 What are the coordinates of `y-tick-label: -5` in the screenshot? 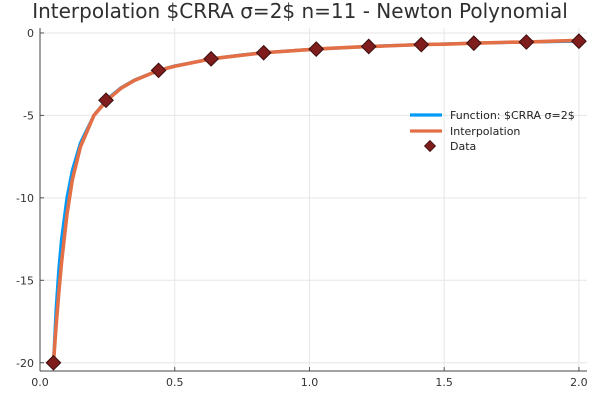 It's located at (28, 115).